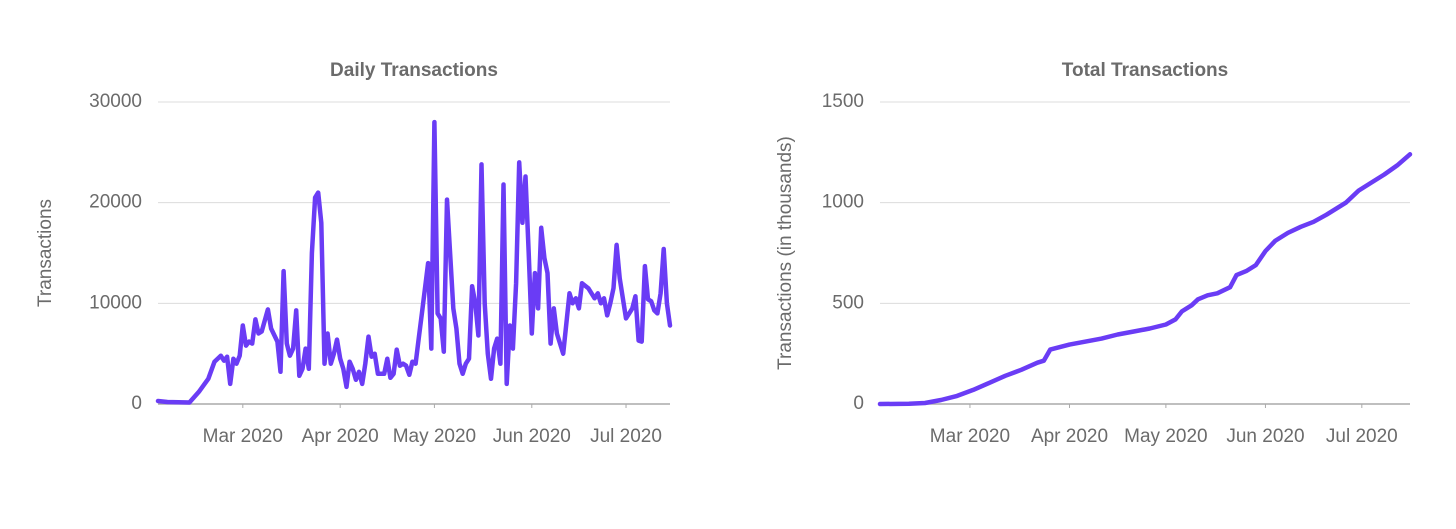 This screenshot has width=1456, height=529. I want to click on chart-title: Daily Transactions, so click(414, 70).